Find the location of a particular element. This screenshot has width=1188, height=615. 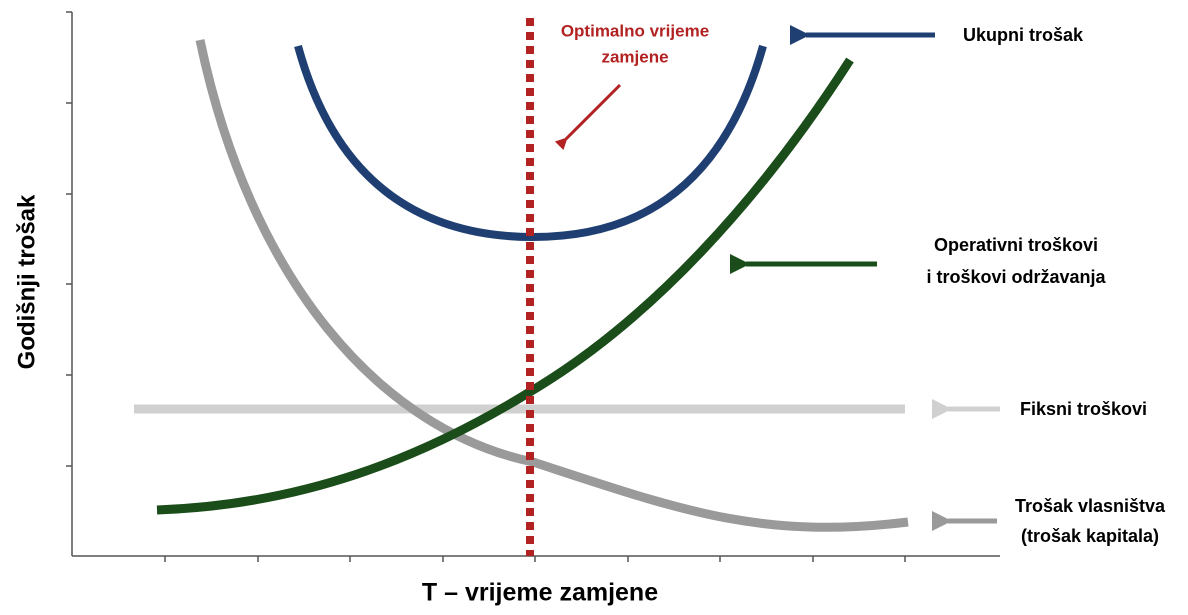

y-axis-label: Godišnji trošak is located at coordinates (26, 281).